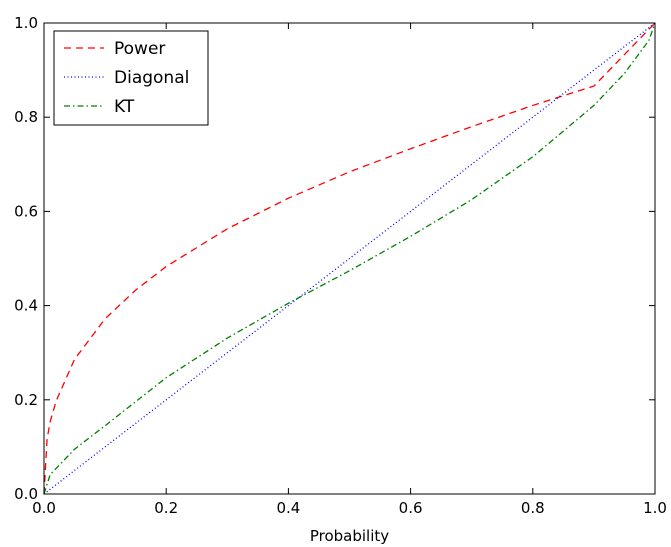  I want to click on y-tick-label: 0.0, so click(26, 494).